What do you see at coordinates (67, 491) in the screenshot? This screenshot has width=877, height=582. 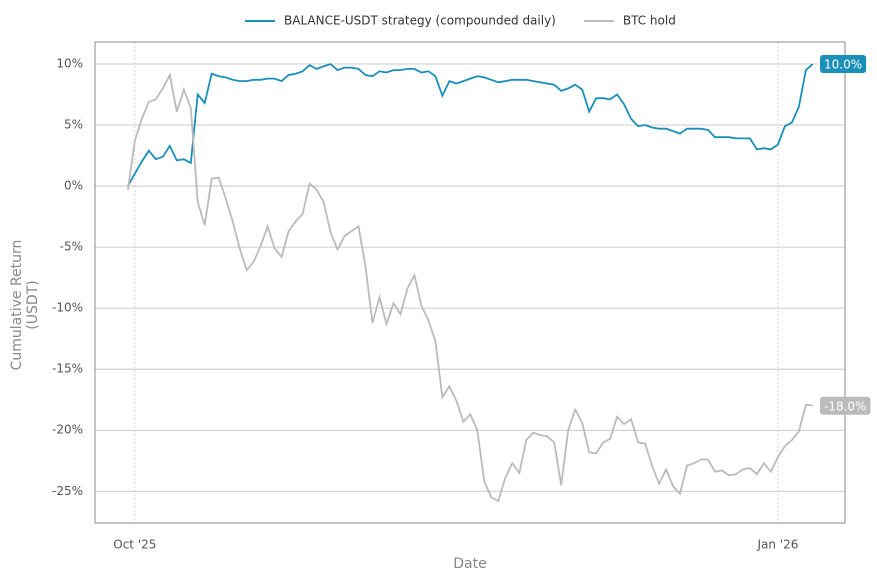 I see `y-tick-label: -25%` at bounding box center [67, 491].